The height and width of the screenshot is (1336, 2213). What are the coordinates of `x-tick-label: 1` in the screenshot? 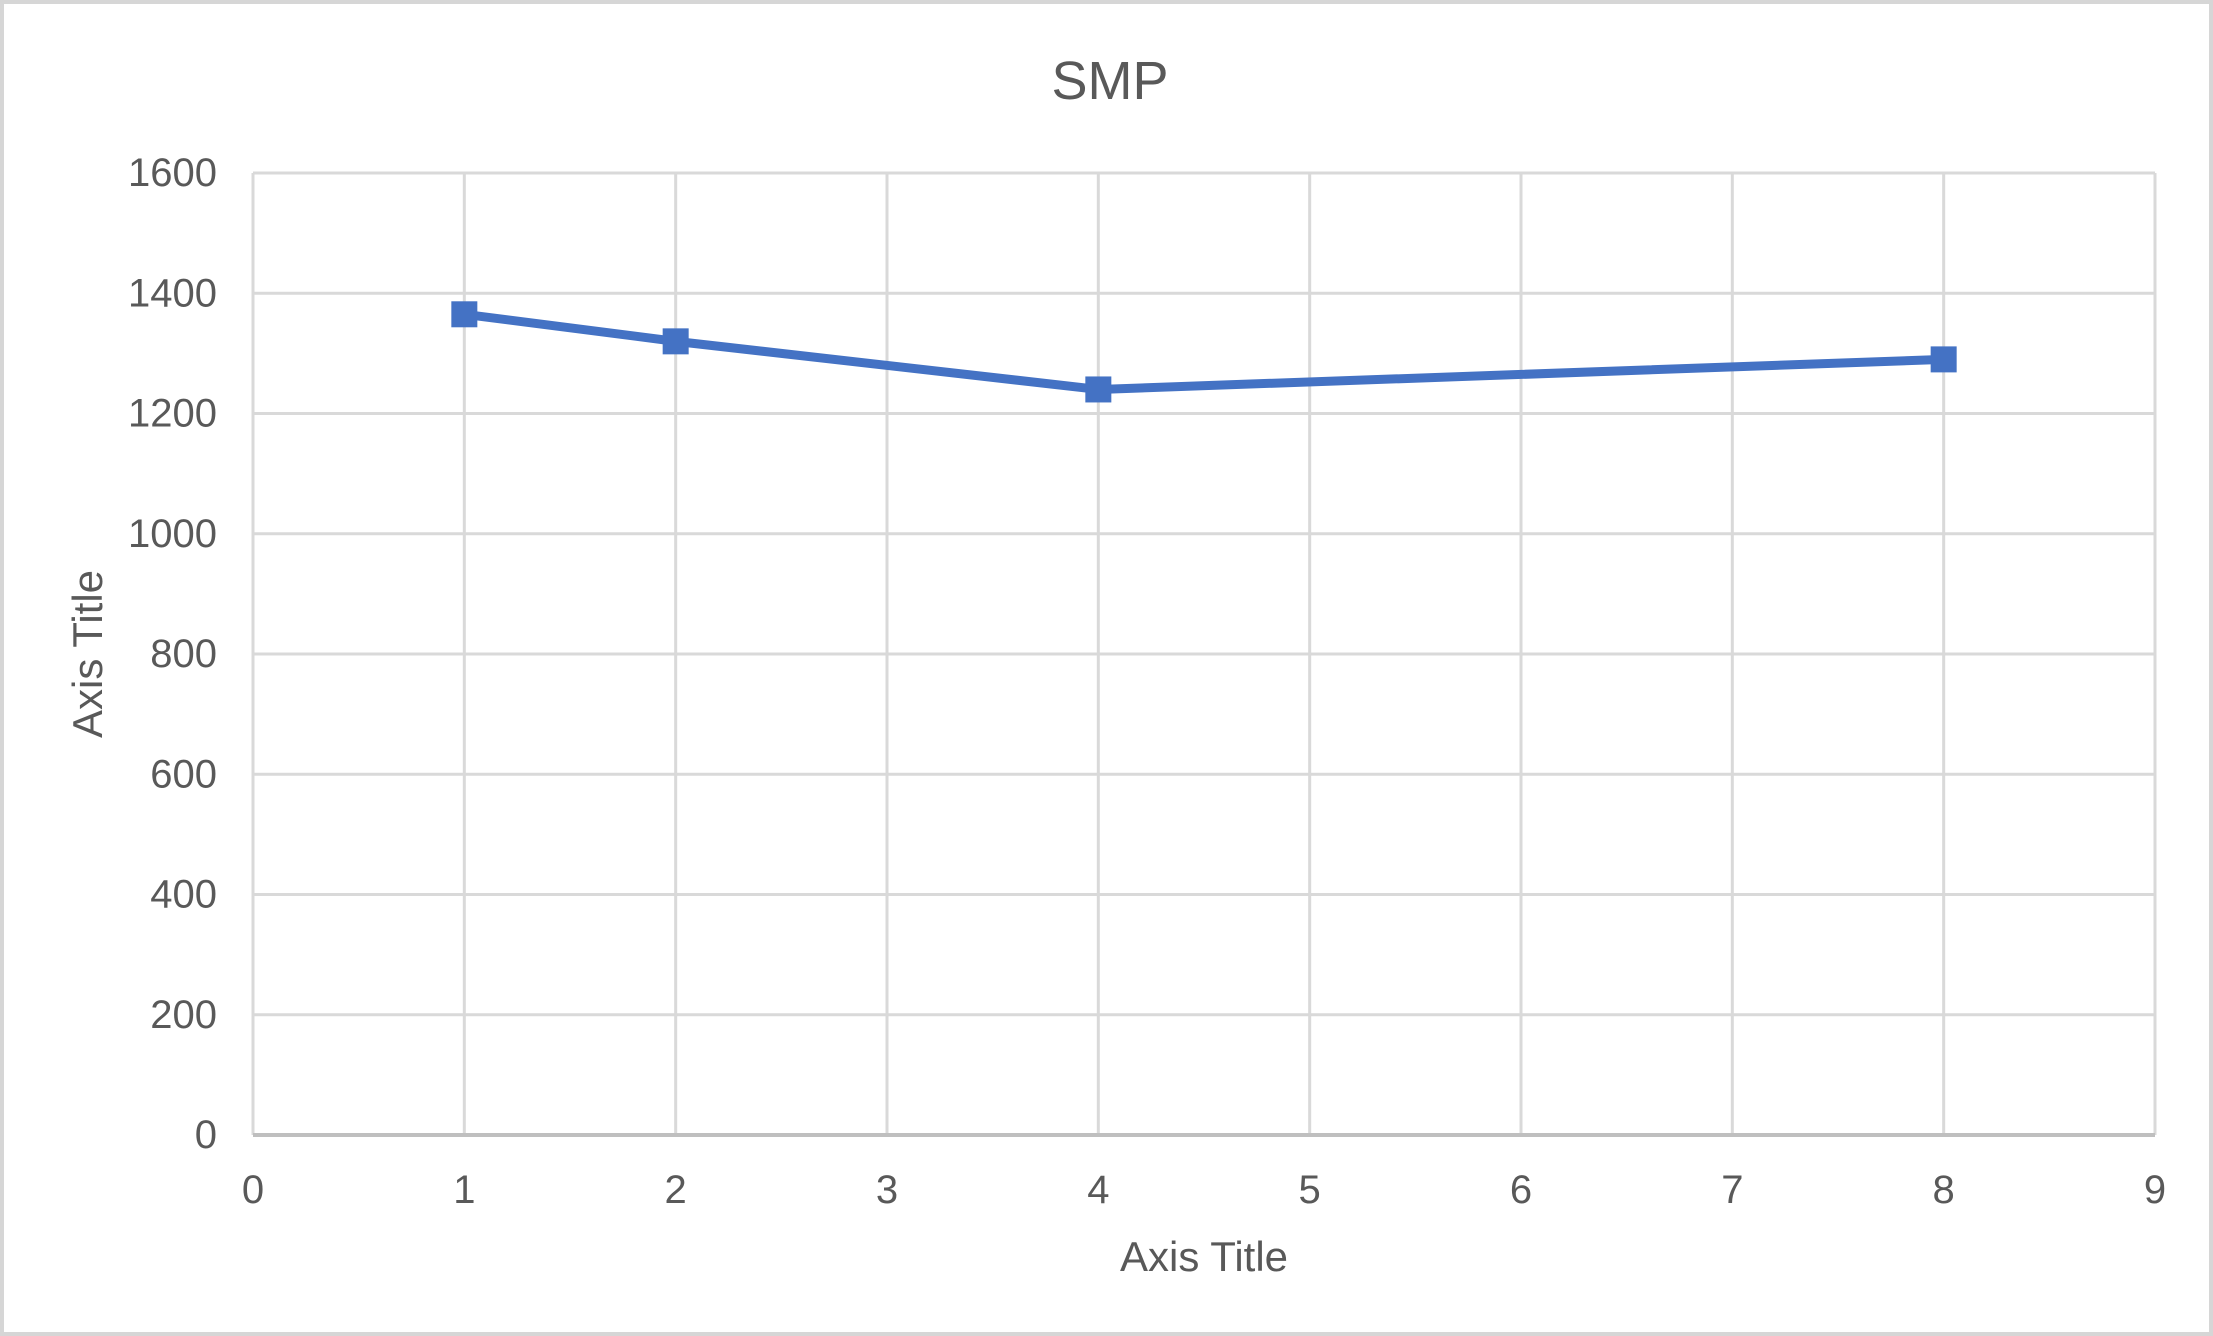 It's located at (464, 1190).